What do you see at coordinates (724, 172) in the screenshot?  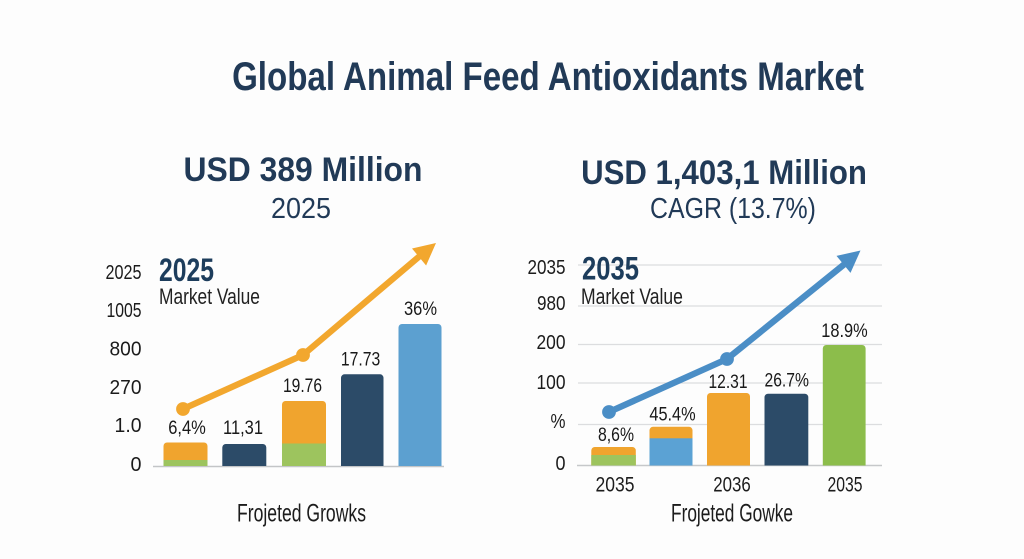 I see `svg-text: USD 1,403,1 Million` at bounding box center [724, 172].